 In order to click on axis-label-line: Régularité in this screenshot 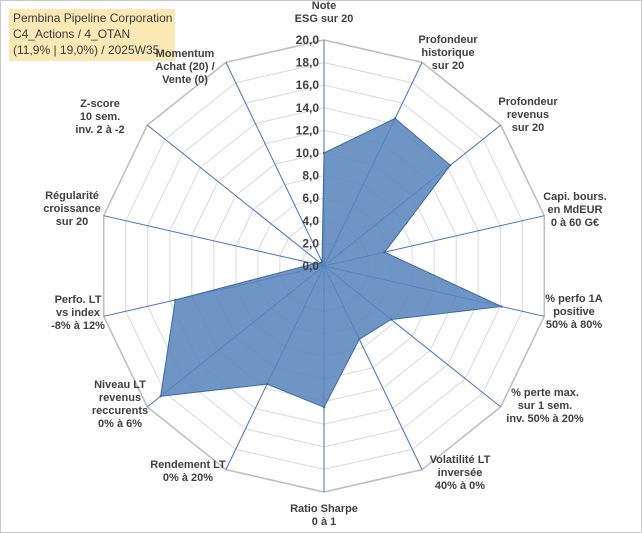, I will do `click(72, 196)`.